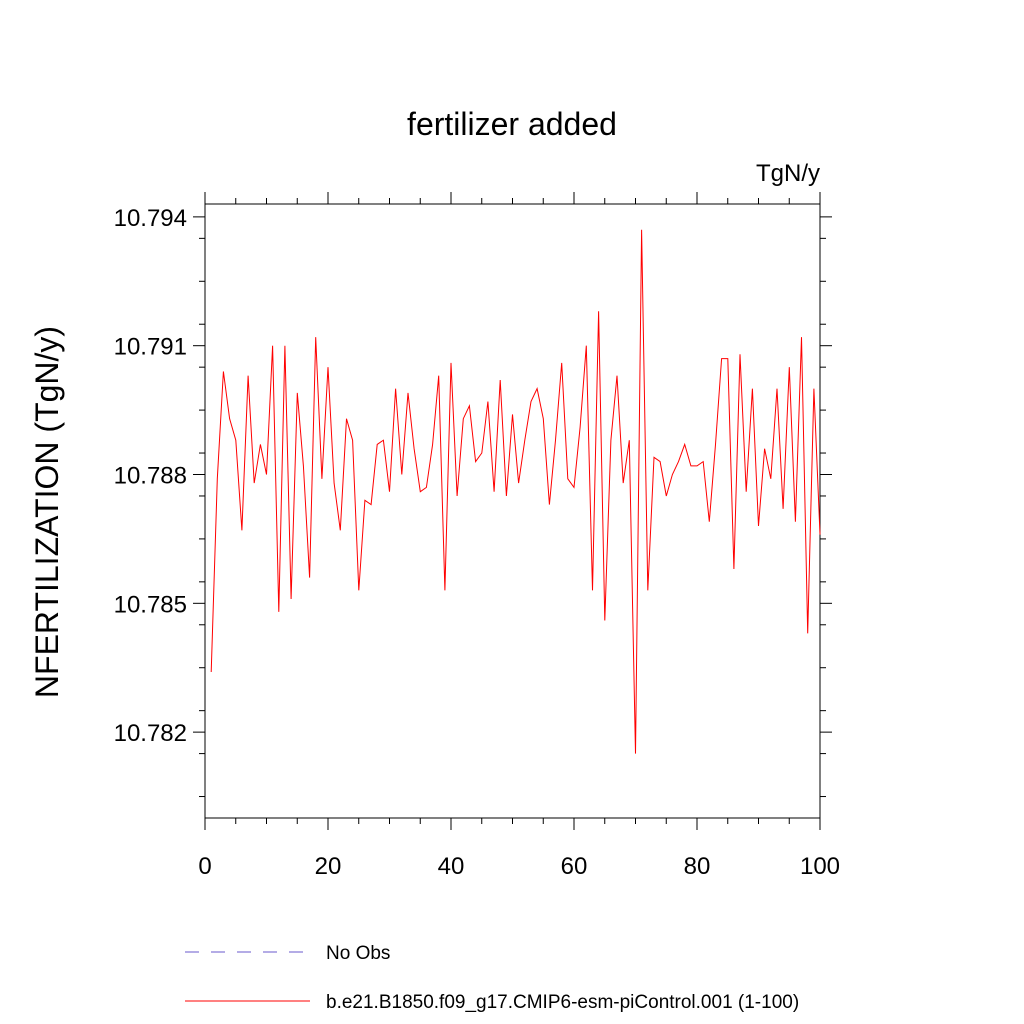 This screenshot has width=1024, height=1024. I want to click on x-tick-label: 100, so click(820, 866).